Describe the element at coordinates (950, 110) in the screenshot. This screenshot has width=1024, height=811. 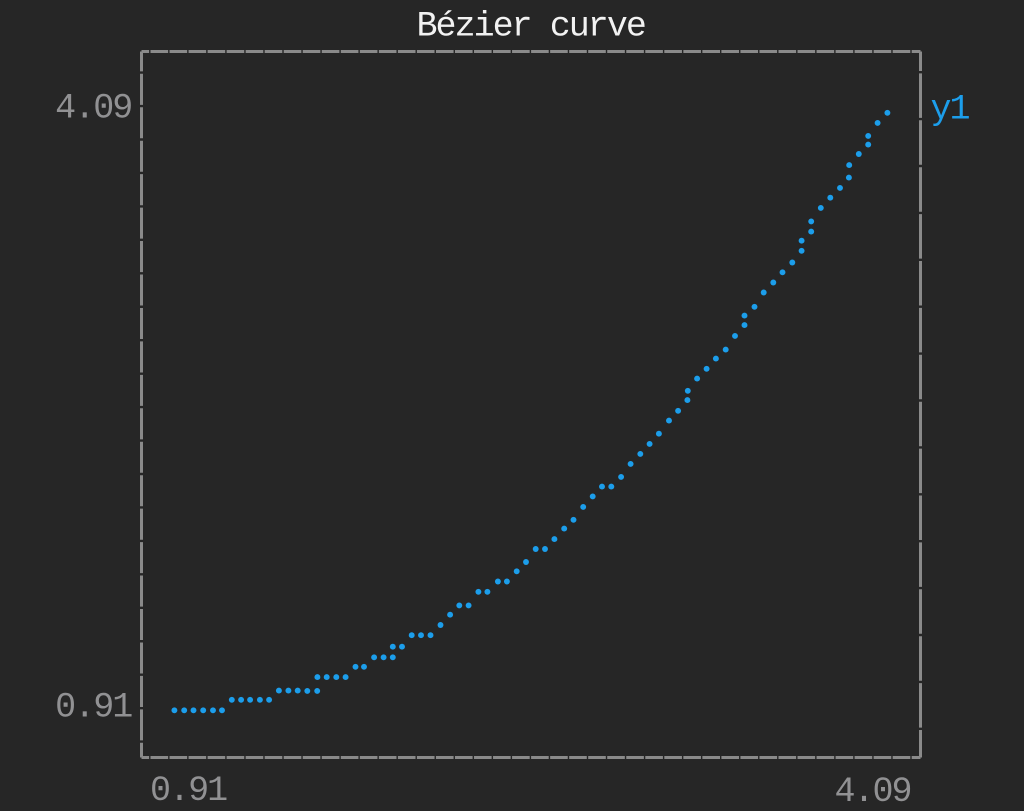
I see `svg-text: y1` at that location.